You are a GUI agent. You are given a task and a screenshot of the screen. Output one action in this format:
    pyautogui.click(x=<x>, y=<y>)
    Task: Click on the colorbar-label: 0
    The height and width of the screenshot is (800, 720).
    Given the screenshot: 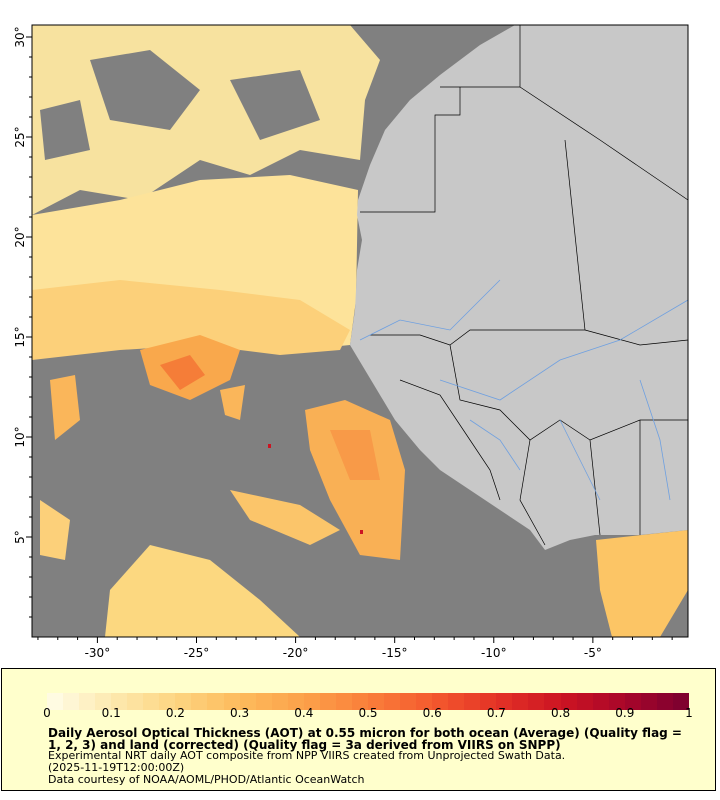 What is the action you would take?
    pyautogui.click(x=47, y=713)
    